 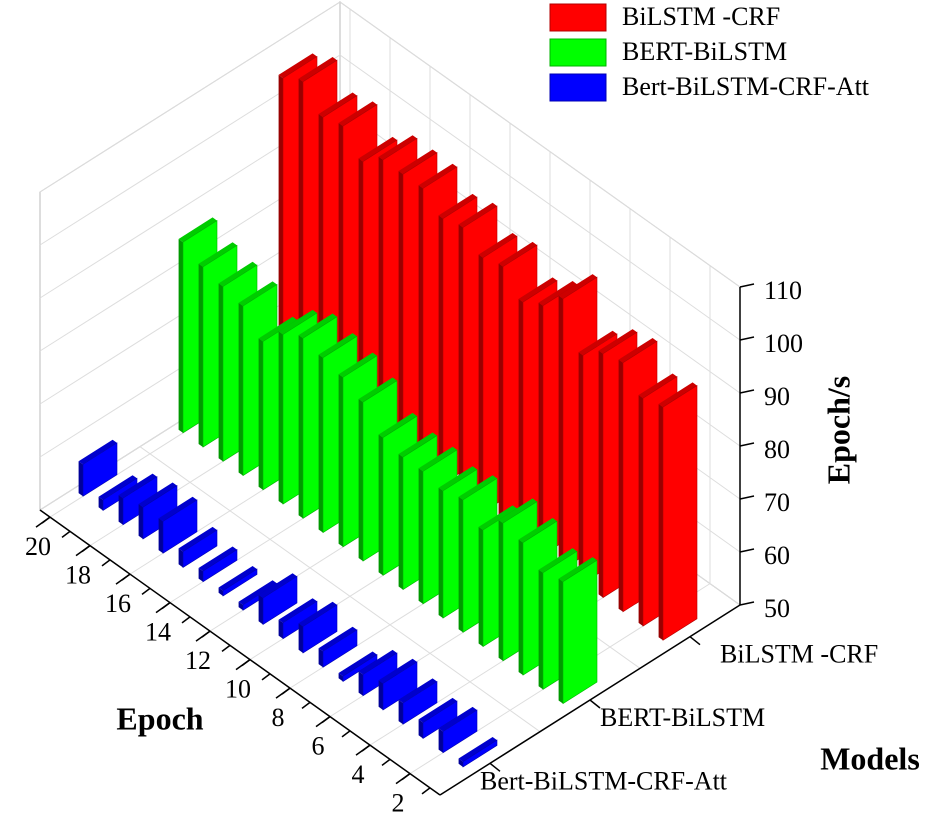 I want to click on x-tick-label: 16, so click(x=118, y=603).